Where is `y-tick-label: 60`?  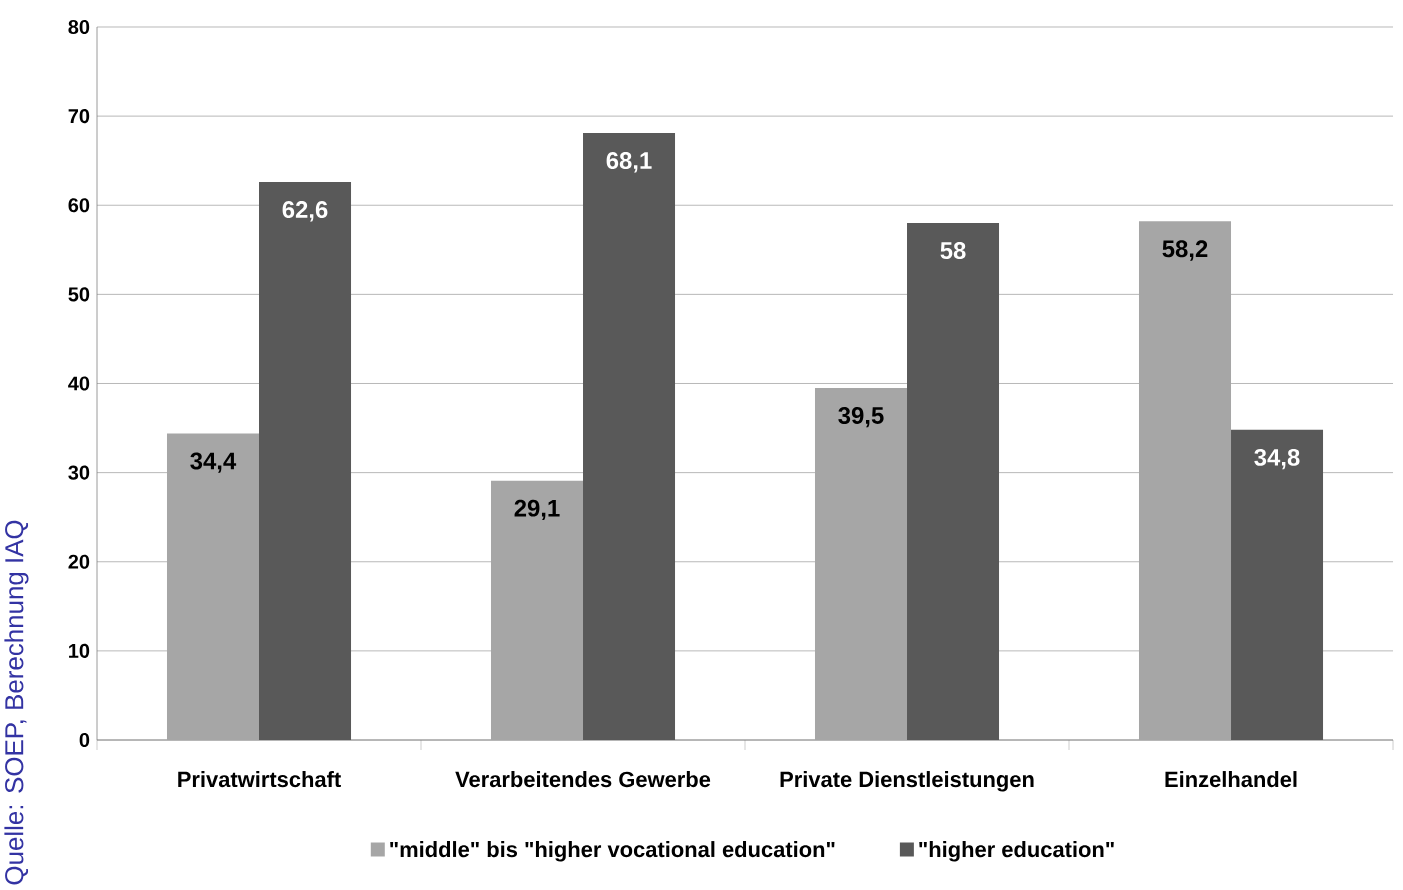 y-tick-label: 60 is located at coordinates (79, 205).